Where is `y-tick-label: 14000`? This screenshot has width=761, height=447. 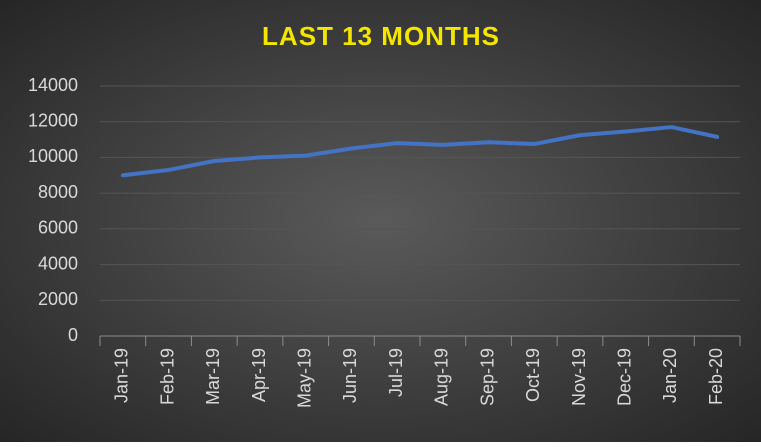 y-tick-label: 14000 is located at coordinates (53, 85).